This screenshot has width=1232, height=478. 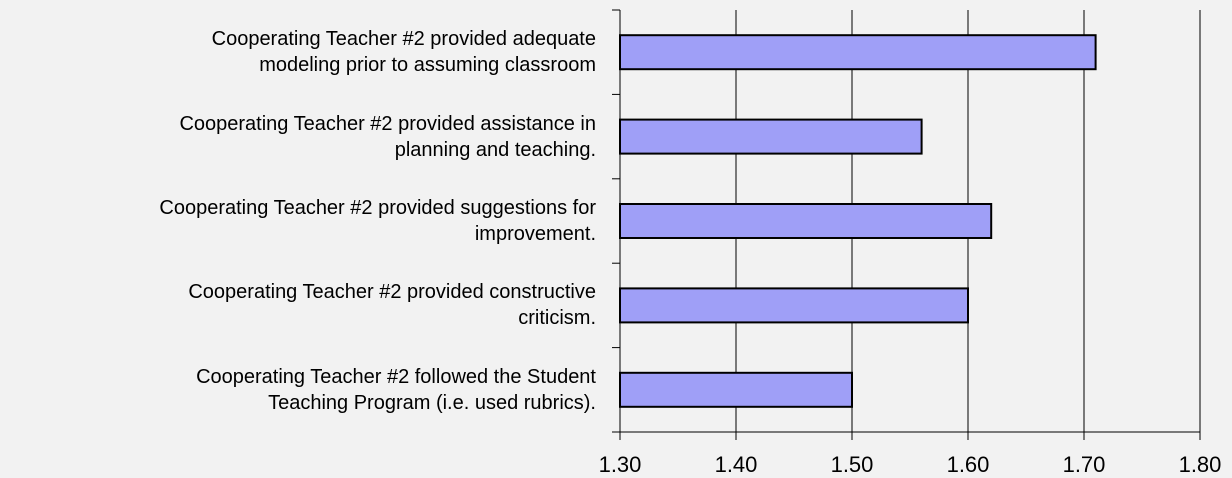 I want to click on x-tick-label: 1.40, so click(x=736, y=464).